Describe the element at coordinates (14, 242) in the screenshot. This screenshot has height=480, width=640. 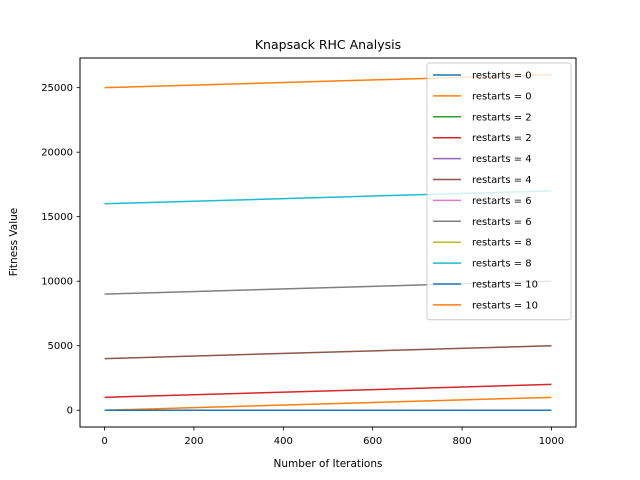
I see `y-axis-label: Fitness Value` at that location.